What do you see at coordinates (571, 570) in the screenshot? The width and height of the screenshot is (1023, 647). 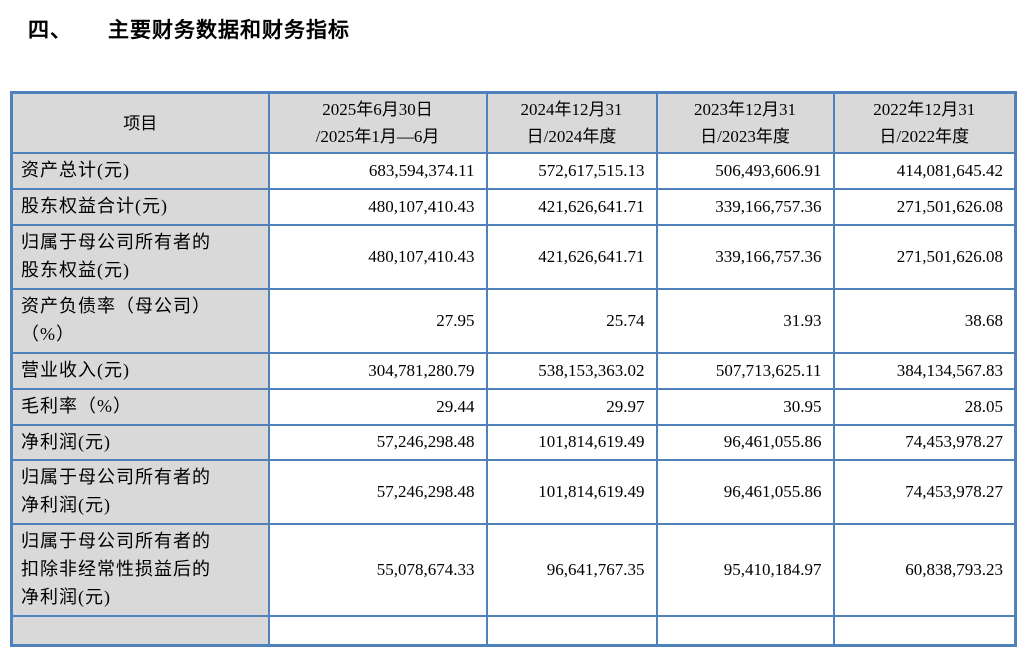 I see `cell-value: 96,641,767.35` at bounding box center [571, 570].